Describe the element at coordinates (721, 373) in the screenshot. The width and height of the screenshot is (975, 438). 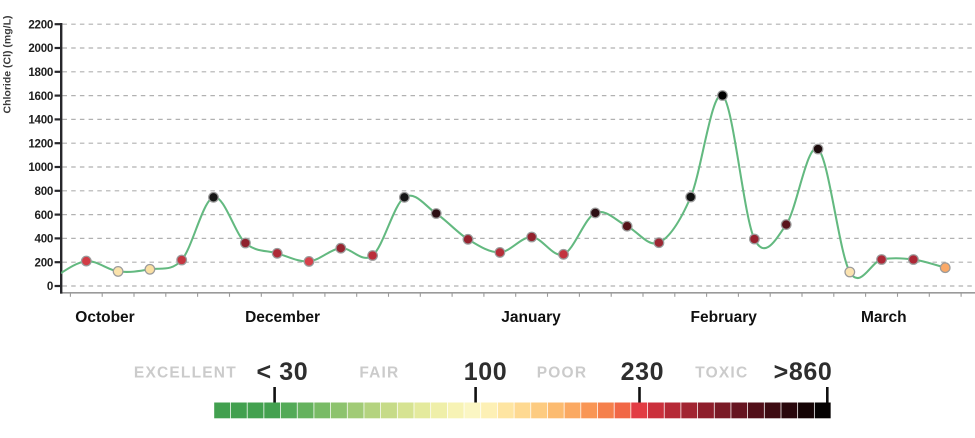
I see `svg-text: TOXIC` at that location.